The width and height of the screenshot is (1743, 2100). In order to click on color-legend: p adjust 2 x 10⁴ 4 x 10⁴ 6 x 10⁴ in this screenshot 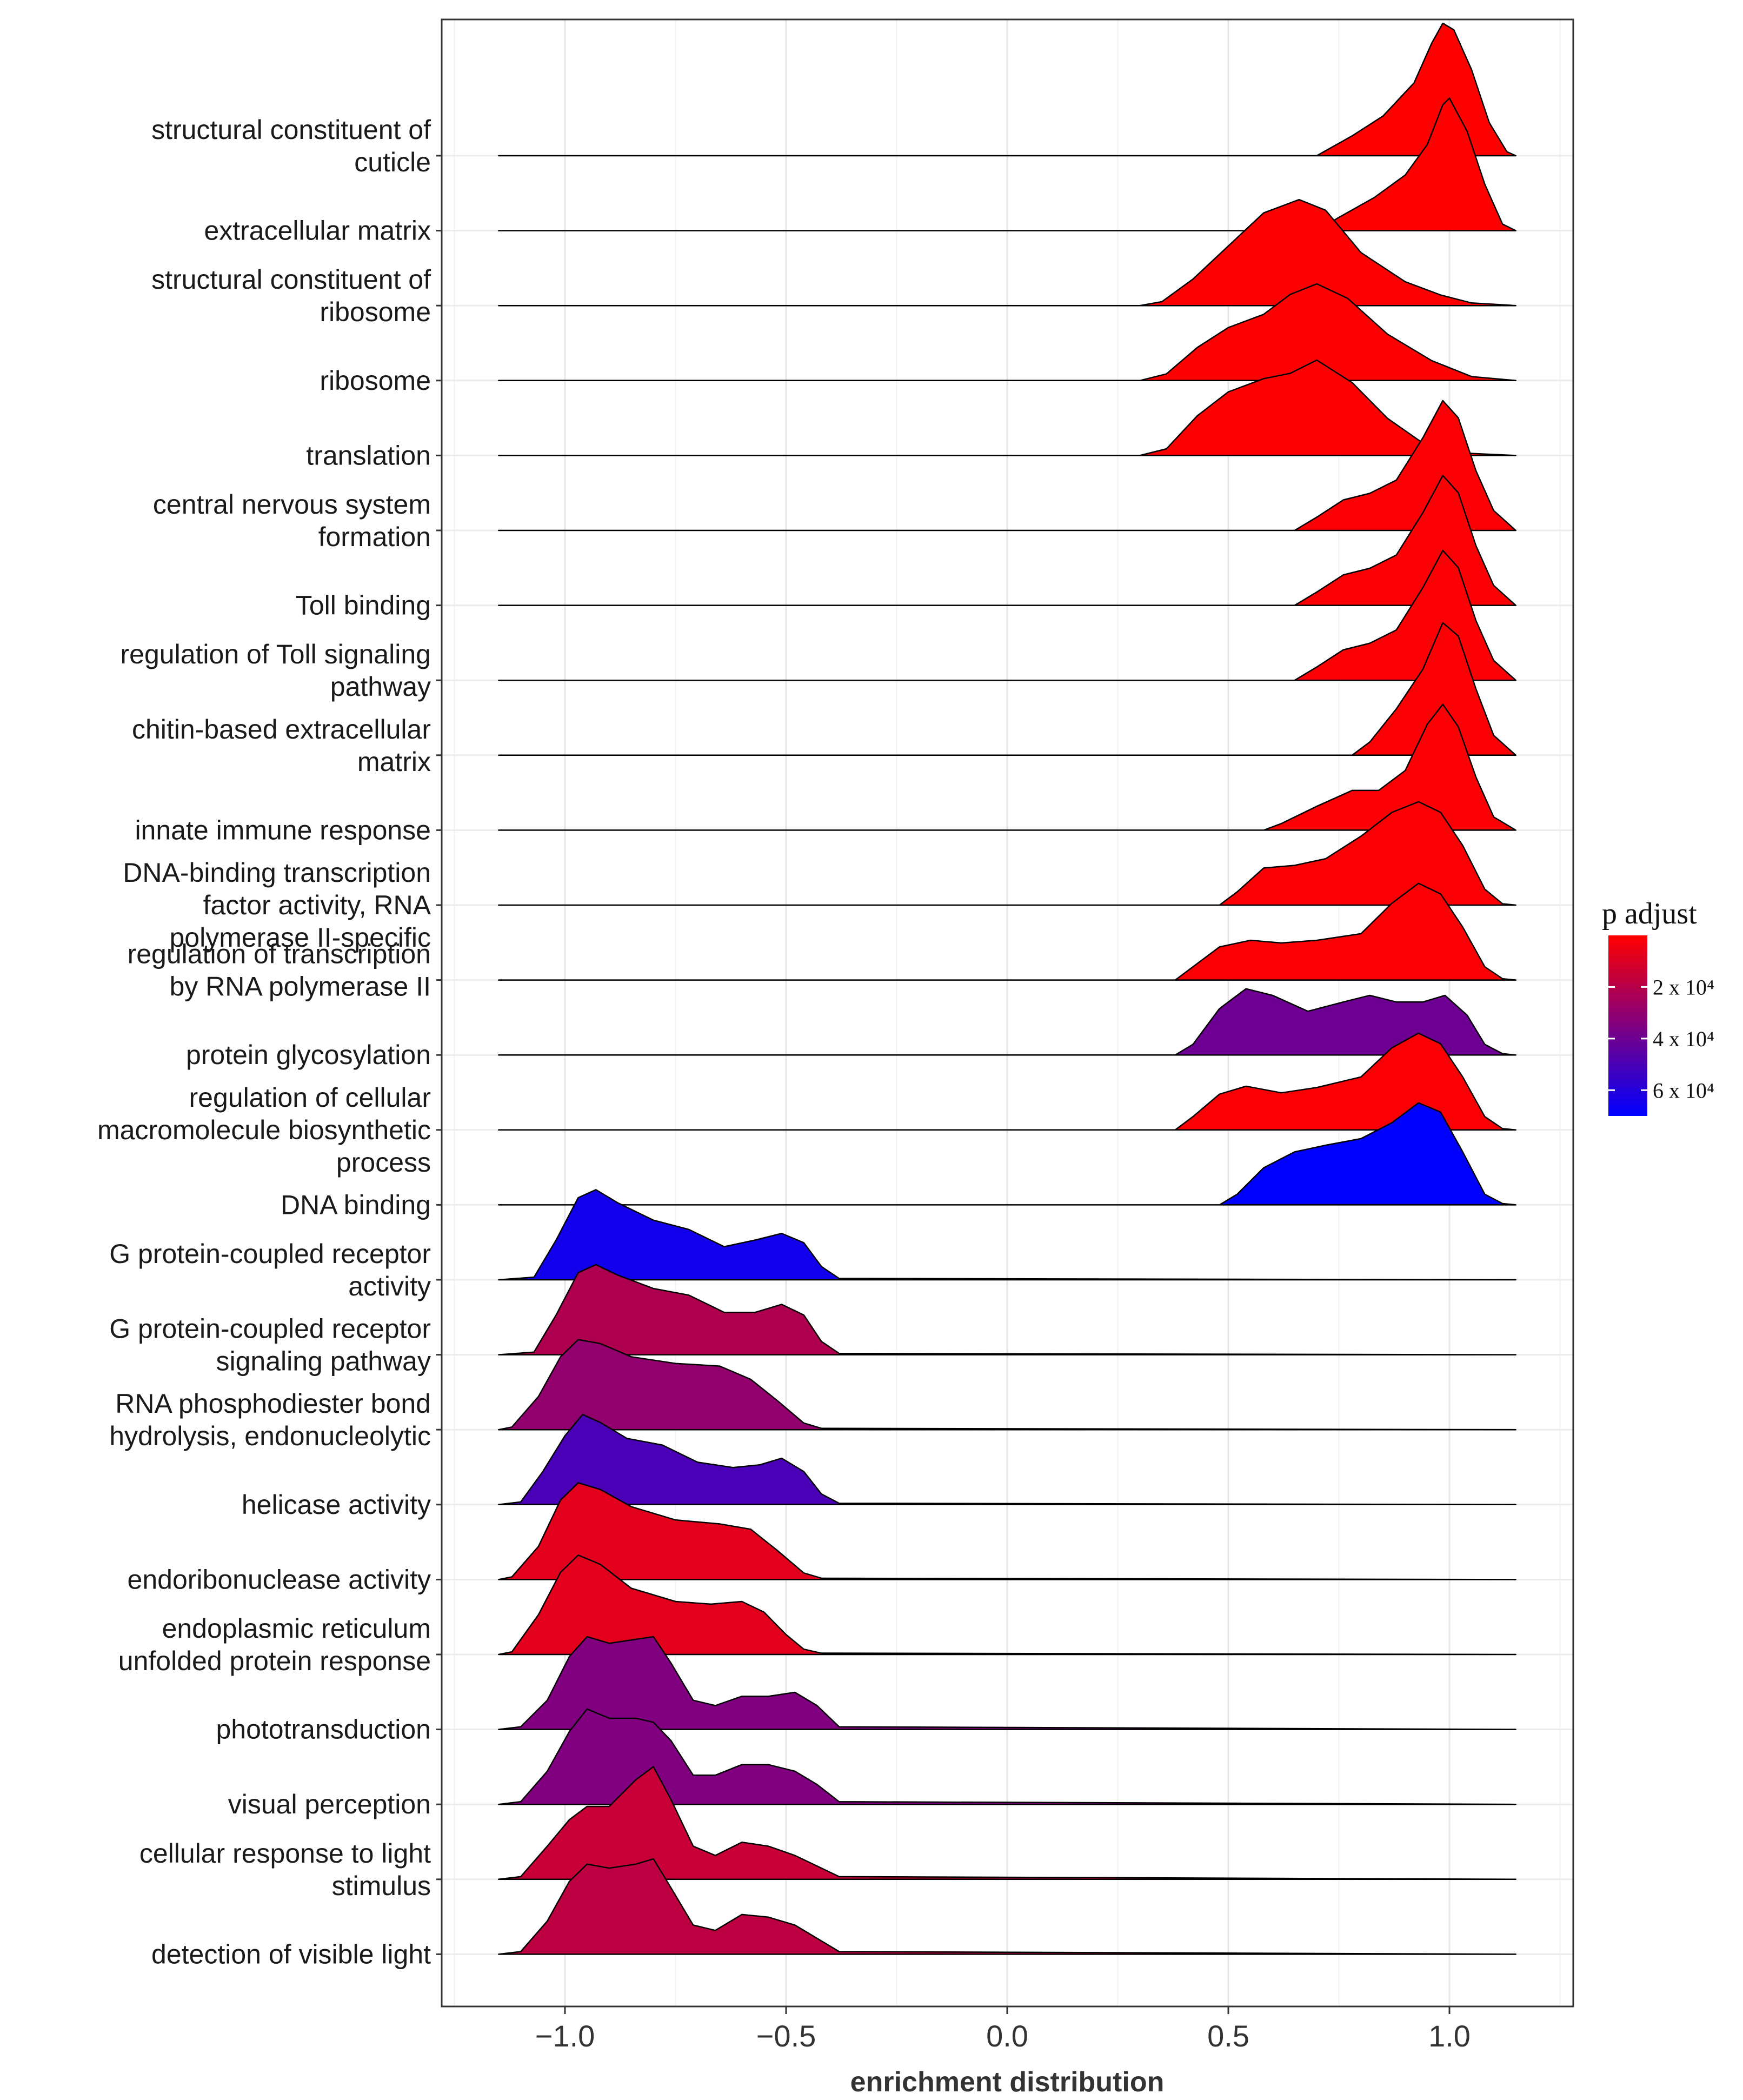, I will do `click(1658, 1007)`.